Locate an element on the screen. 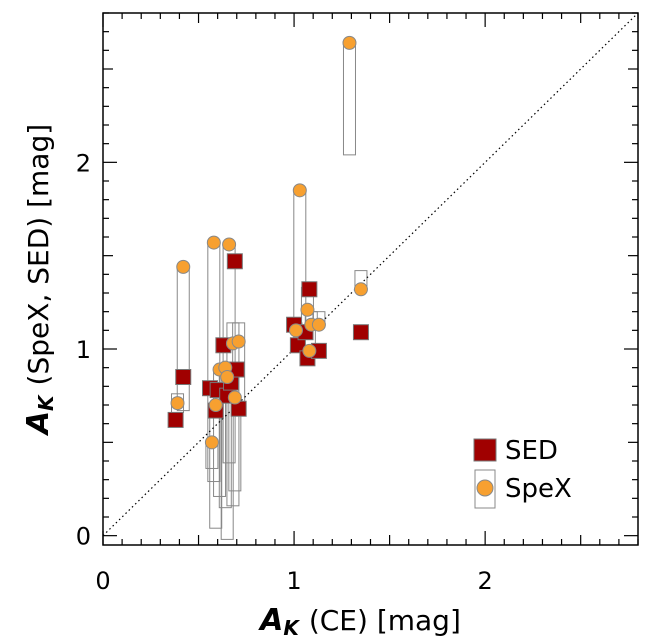 The height and width of the screenshot is (640, 646). x-tick-label-1: 1 is located at coordinates (293, 581).